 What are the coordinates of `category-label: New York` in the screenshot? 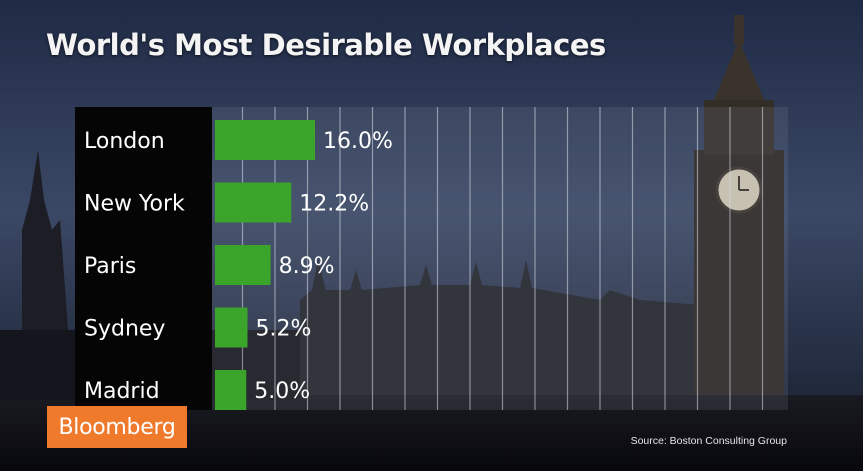 It's located at (134, 204).